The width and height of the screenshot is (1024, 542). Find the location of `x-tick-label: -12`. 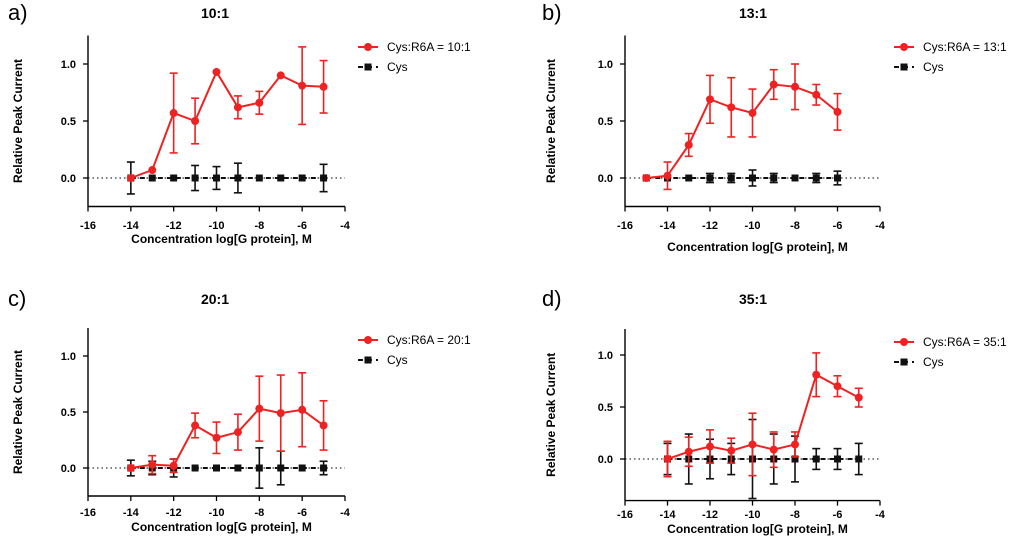

x-tick-label: -12 is located at coordinates (710, 515).